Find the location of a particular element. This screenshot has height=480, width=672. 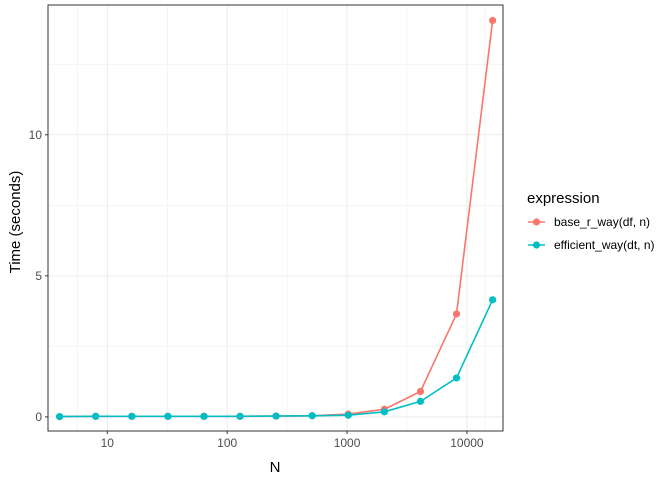

legend-title: expression is located at coordinates (563, 198).